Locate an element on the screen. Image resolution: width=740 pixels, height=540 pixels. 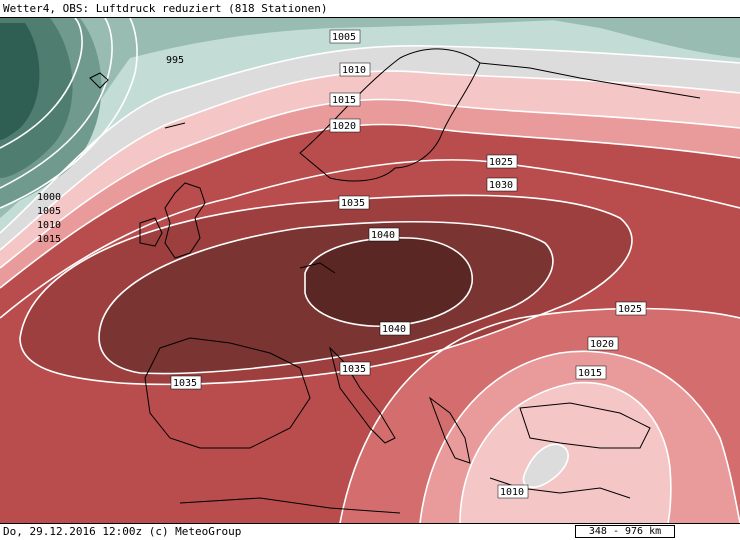
isobar-label-1010-north: 1010 is located at coordinates (355, 69).